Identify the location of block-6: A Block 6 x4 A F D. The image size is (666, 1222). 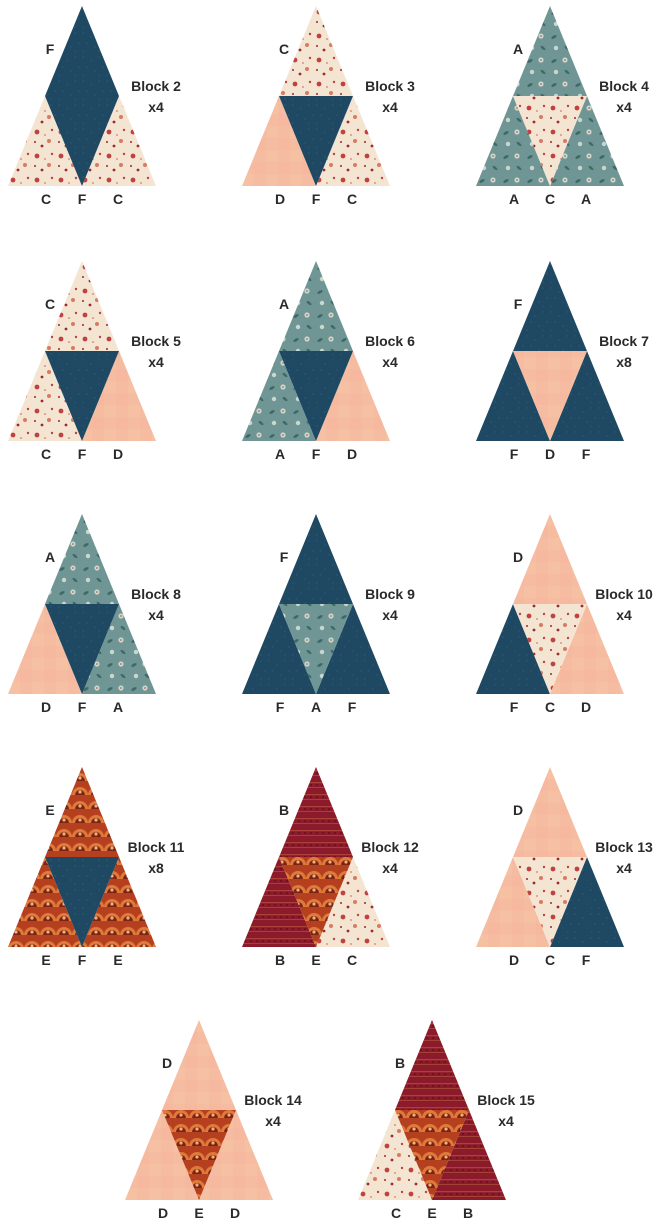
(328, 361).